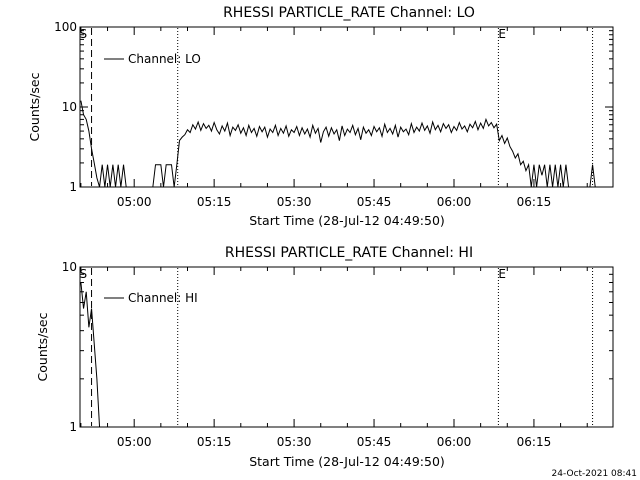  Describe the element at coordinates (65, 27) in the screenshot. I see `y-tick-label: 100` at that location.